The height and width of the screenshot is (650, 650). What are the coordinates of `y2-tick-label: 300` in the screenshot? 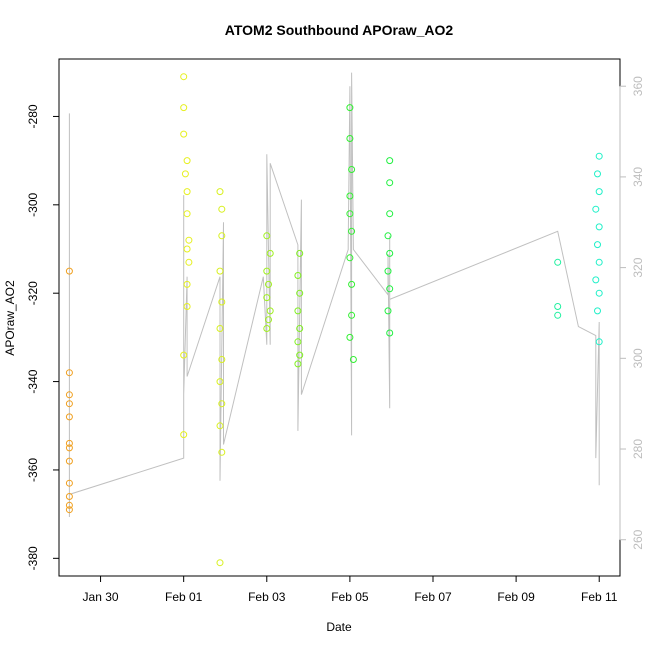 It's located at (638, 358).